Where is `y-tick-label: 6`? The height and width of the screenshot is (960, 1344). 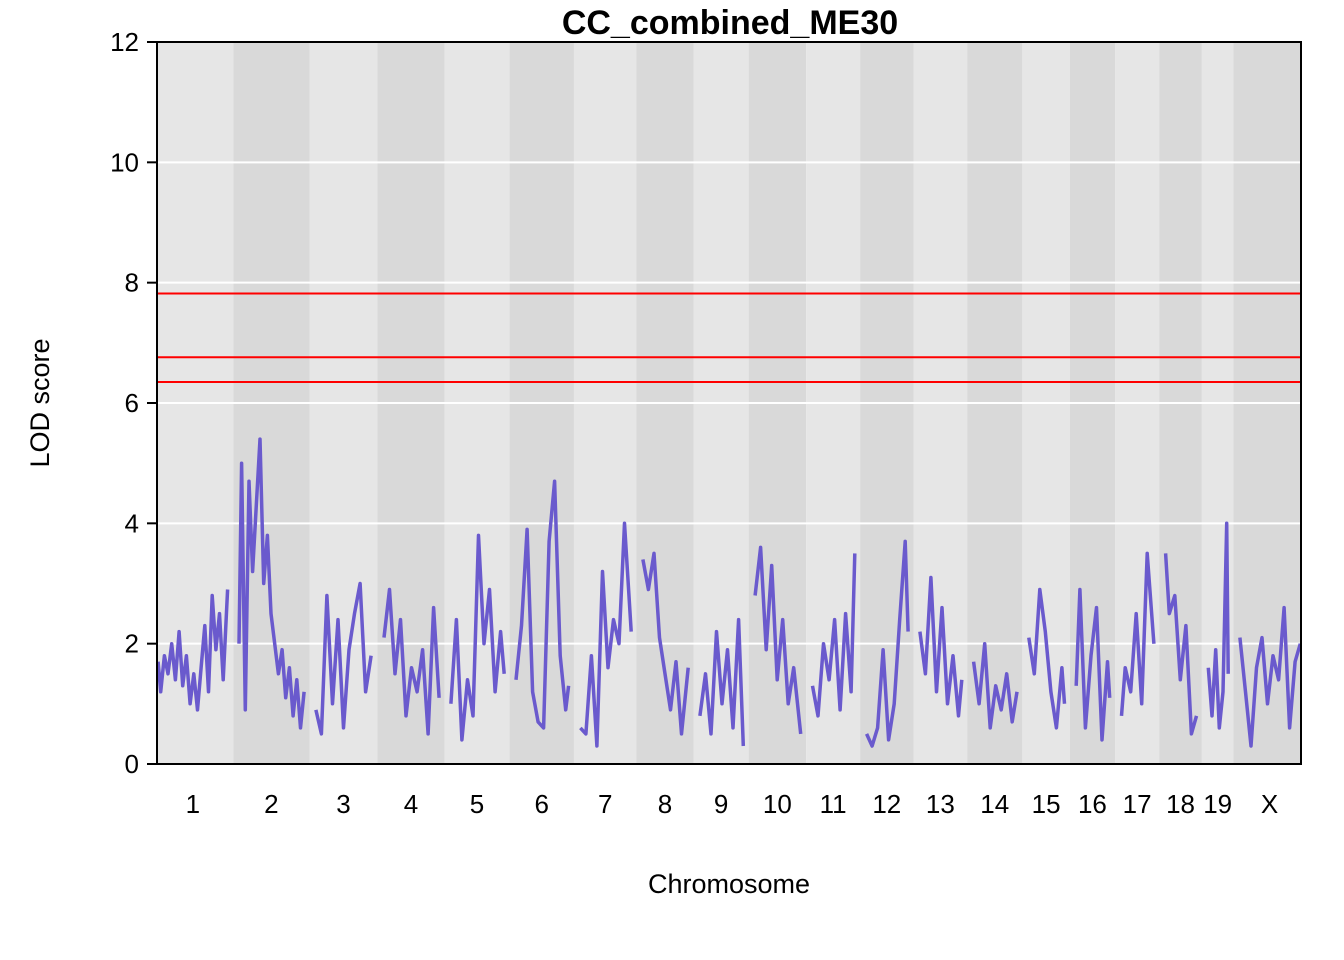 y-tick-label: 6 is located at coordinates (132, 403).